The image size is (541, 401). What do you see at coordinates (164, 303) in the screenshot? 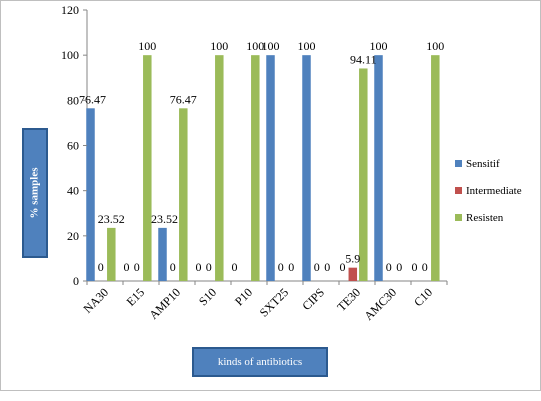
I see `x-tick-label: AMP10` at bounding box center [164, 303].